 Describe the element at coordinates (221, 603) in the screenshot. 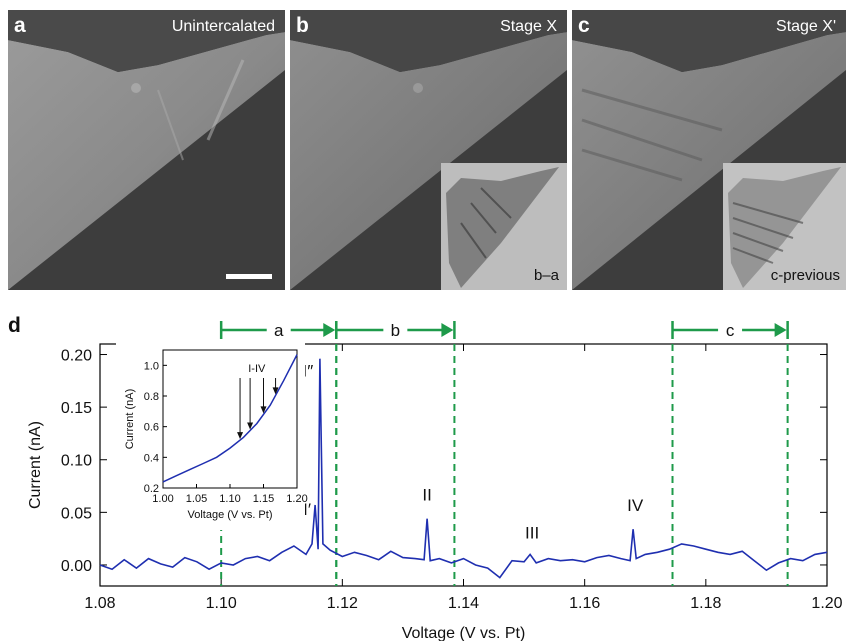

I see `x-tick-label: 1.10` at that location.